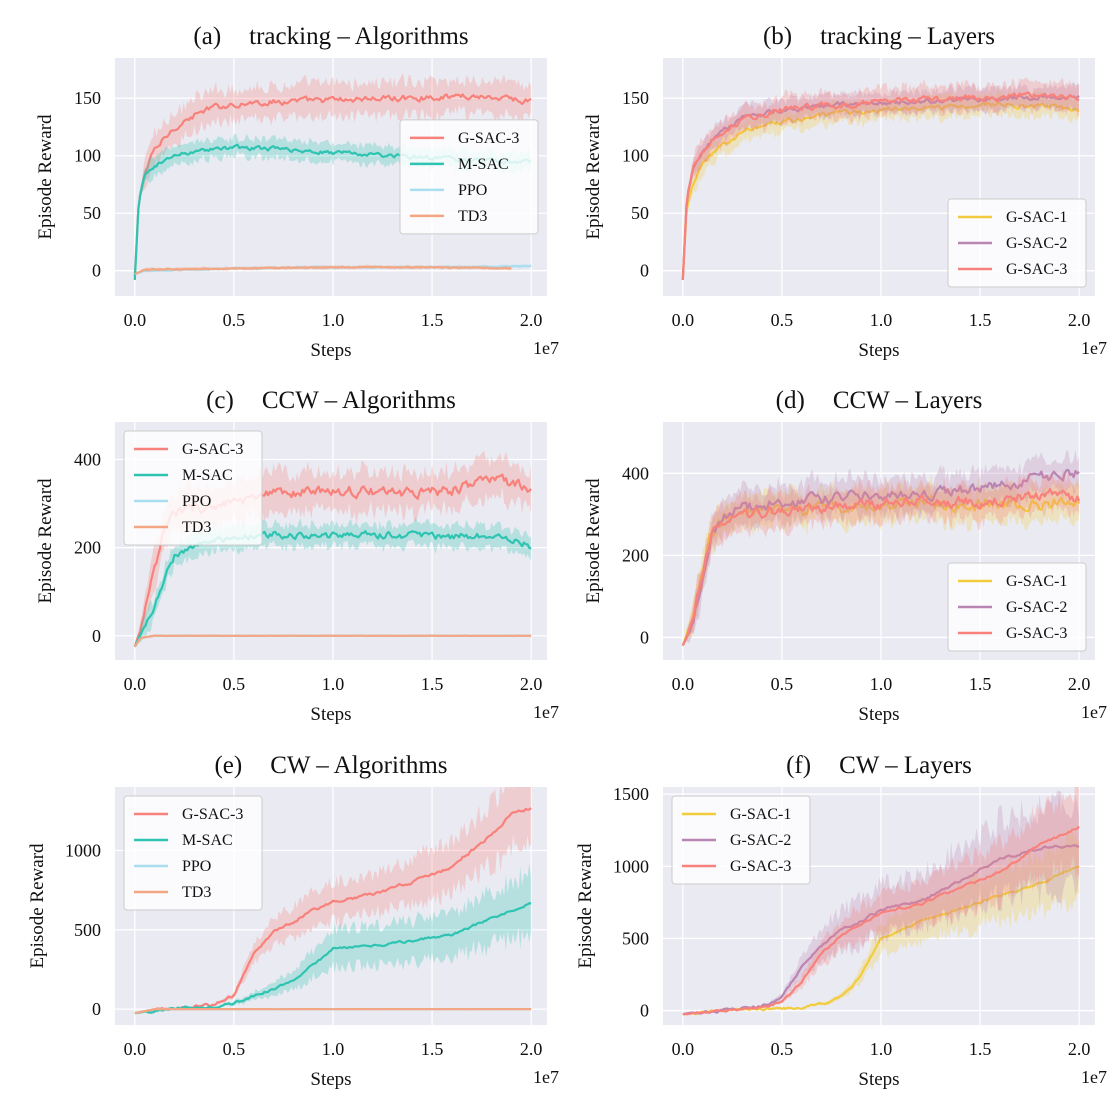  Describe the element at coordinates (83, 850) in the screenshot. I see `y-tick-label: 1000` at that location.